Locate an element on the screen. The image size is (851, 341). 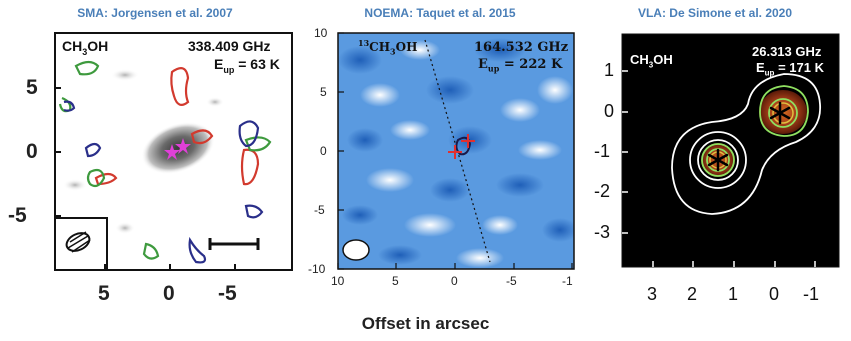
noema-contour is located at coordinates (463, 146).